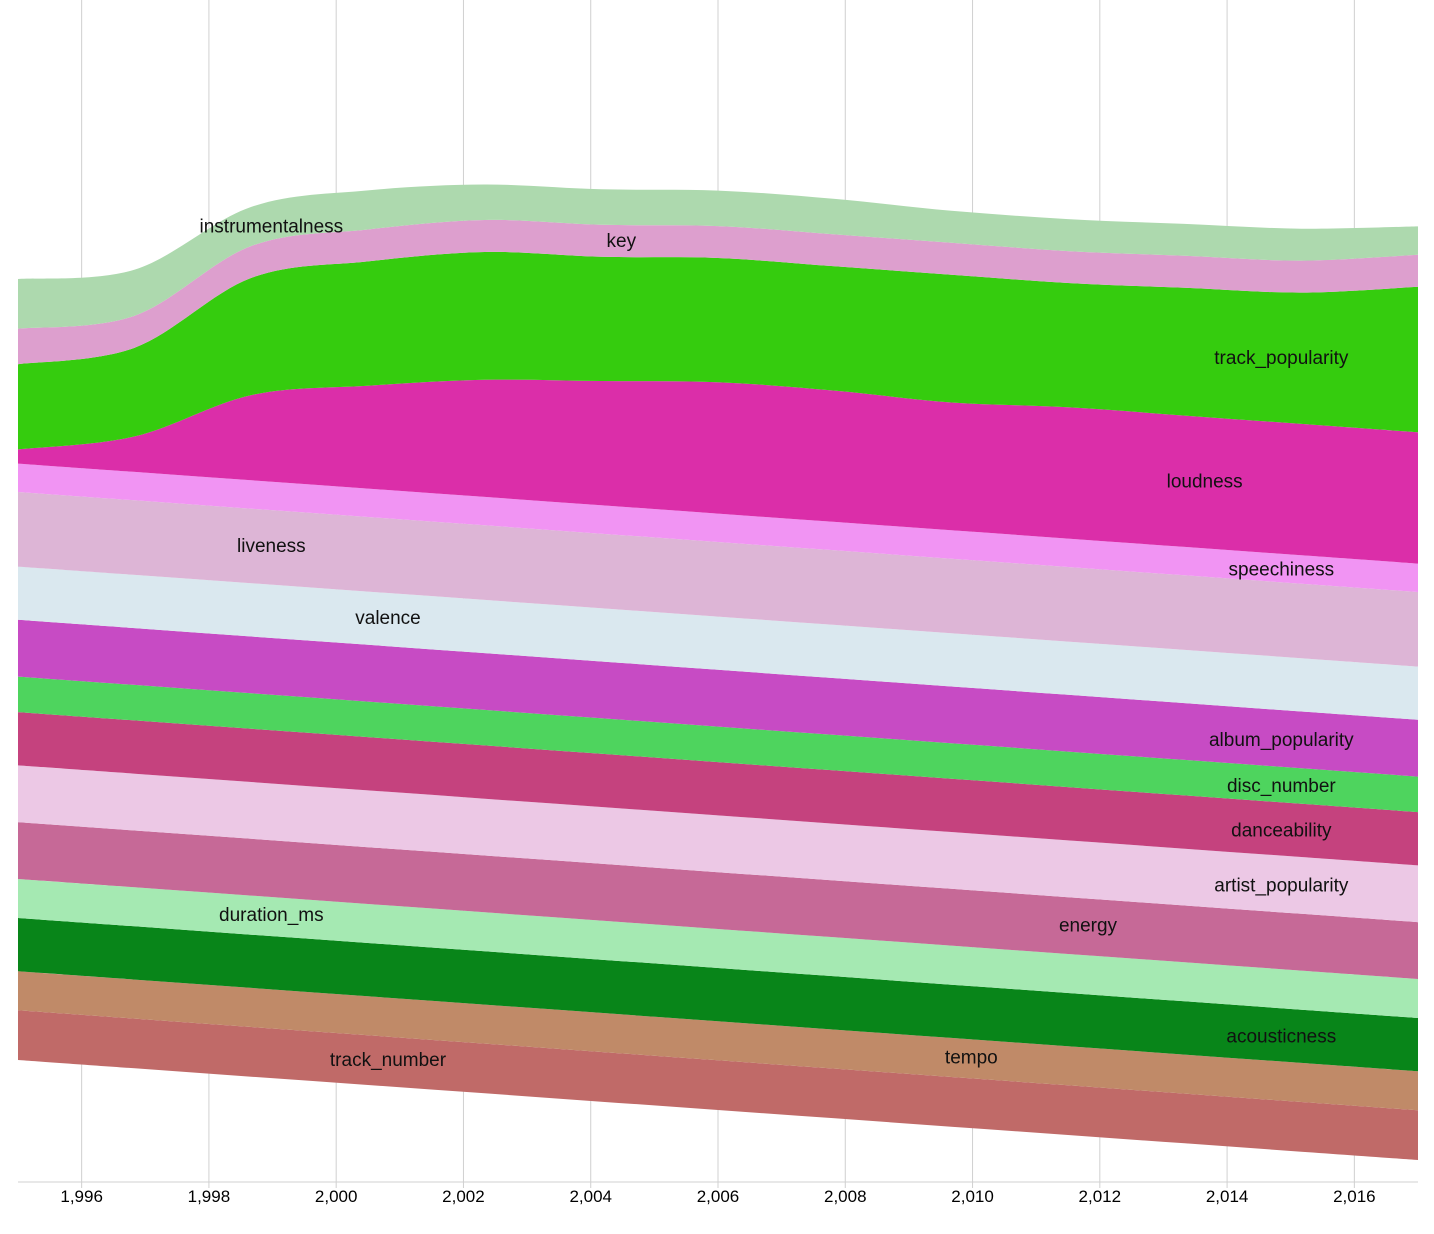  Describe the element at coordinates (590, 1196) in the screenshot. I see `x-tick-label-2004: 2,004` at that location.